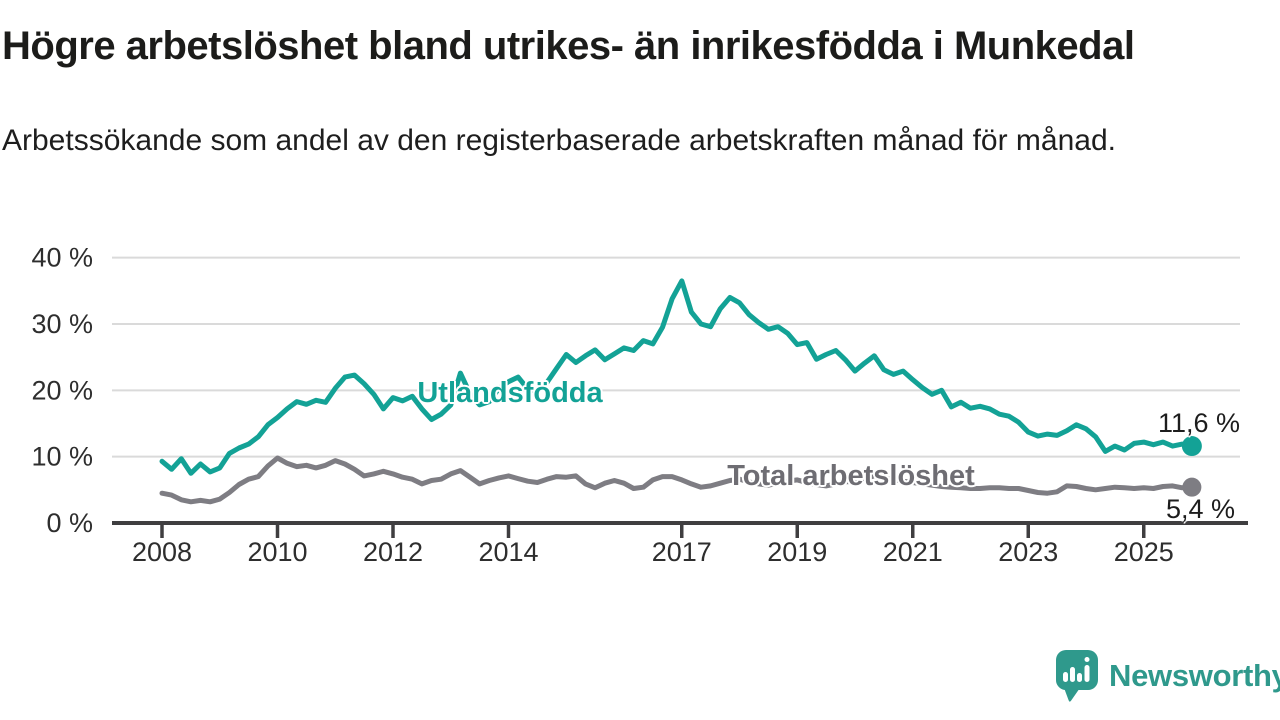 This screenshot has height=720, width=1280. What do you see at coordinates (1144, 552) in the screenshot?
I see `x-tick-label: 2025` at bounding box center [1144, 552].